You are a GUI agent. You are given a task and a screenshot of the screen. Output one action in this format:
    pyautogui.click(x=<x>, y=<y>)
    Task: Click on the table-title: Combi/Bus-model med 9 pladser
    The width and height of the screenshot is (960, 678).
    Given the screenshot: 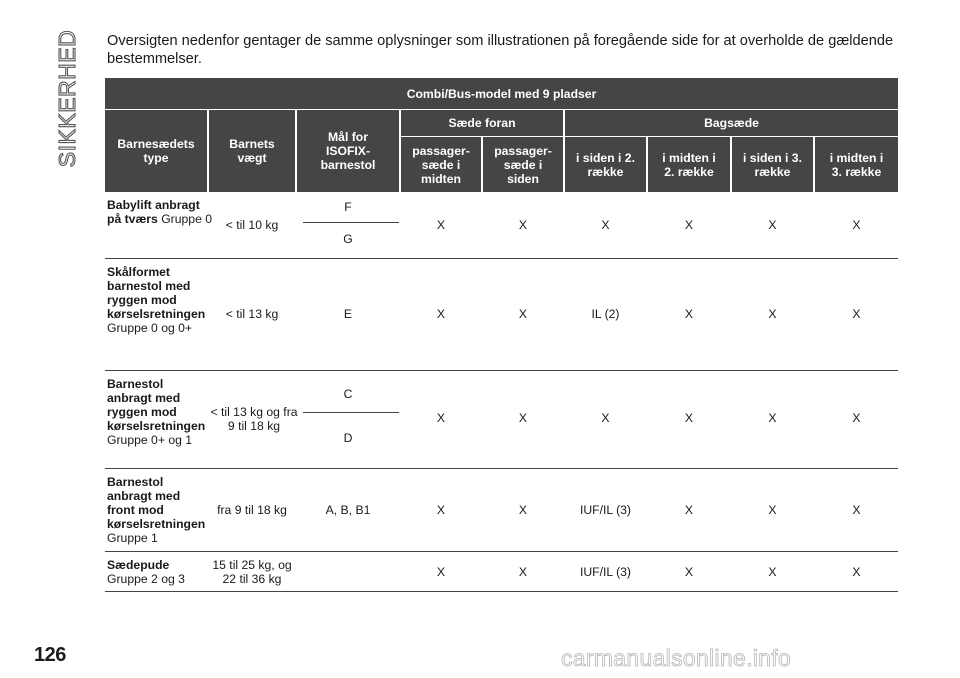 What is the action you would take?
    pyautogui.click(x=501, y=93)
    